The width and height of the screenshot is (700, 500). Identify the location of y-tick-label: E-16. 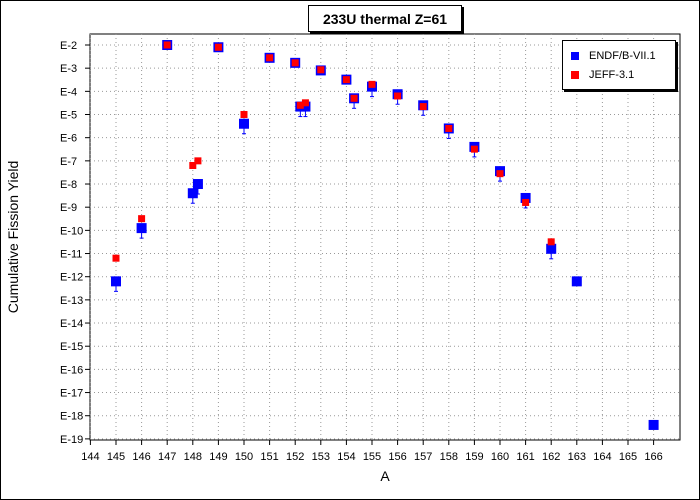
(71, 370).